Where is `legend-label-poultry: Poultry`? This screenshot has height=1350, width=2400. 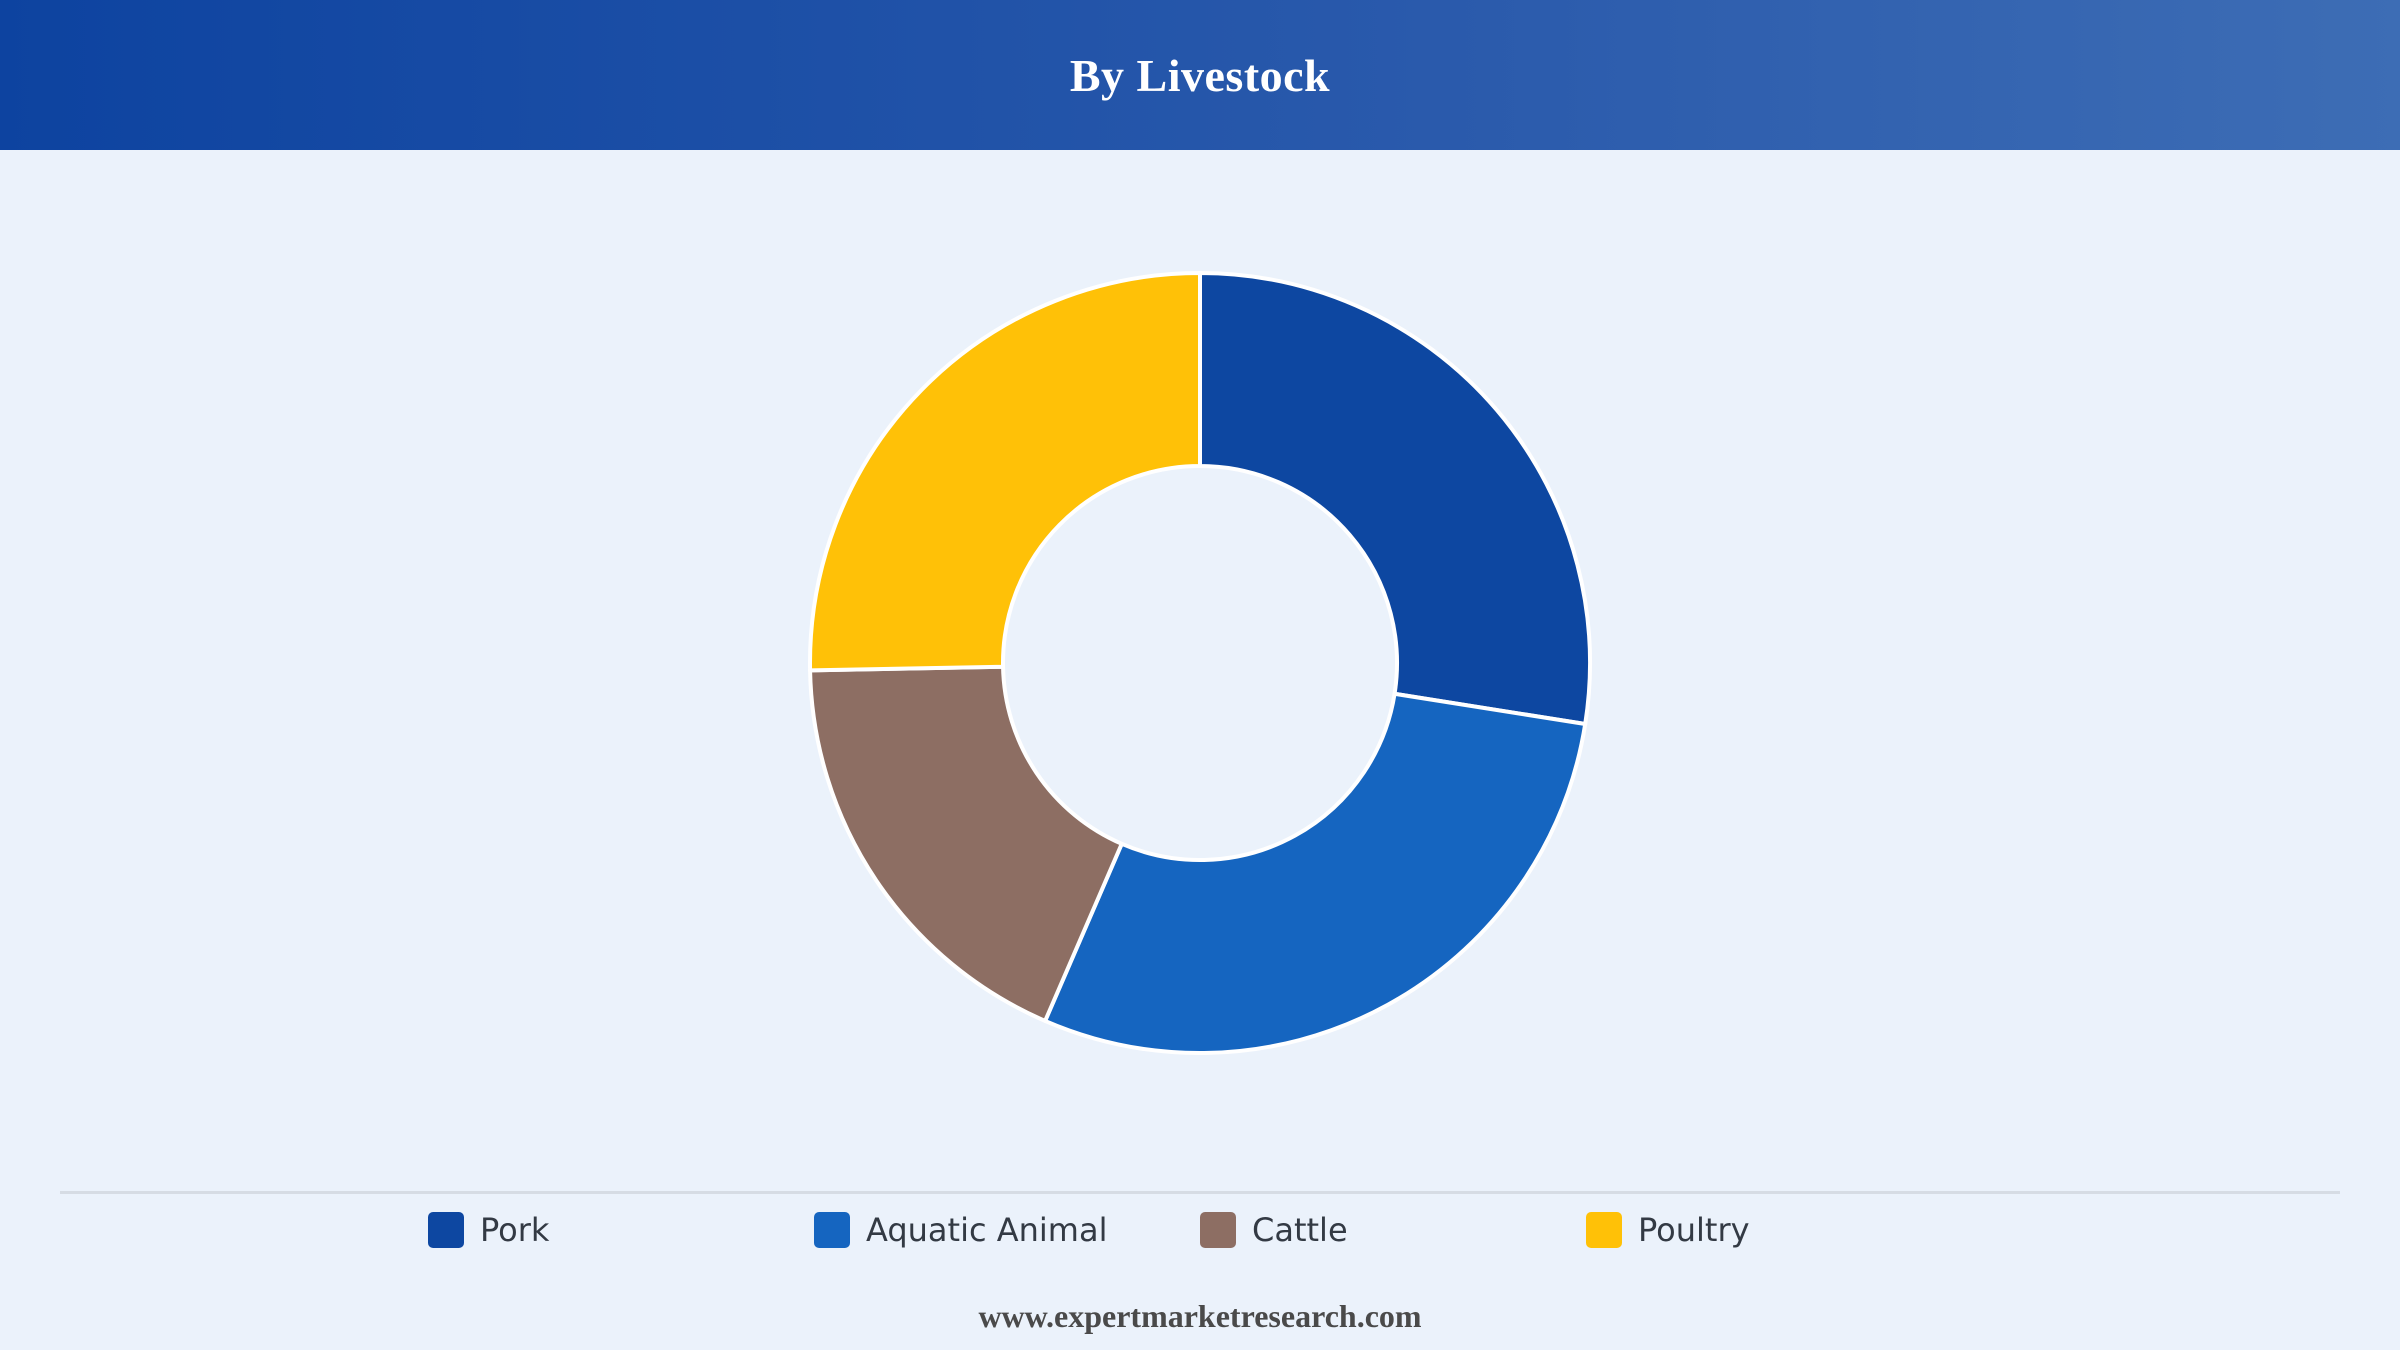 legend-label-poultry: Poultry is located at coordinates (1694, 1230).